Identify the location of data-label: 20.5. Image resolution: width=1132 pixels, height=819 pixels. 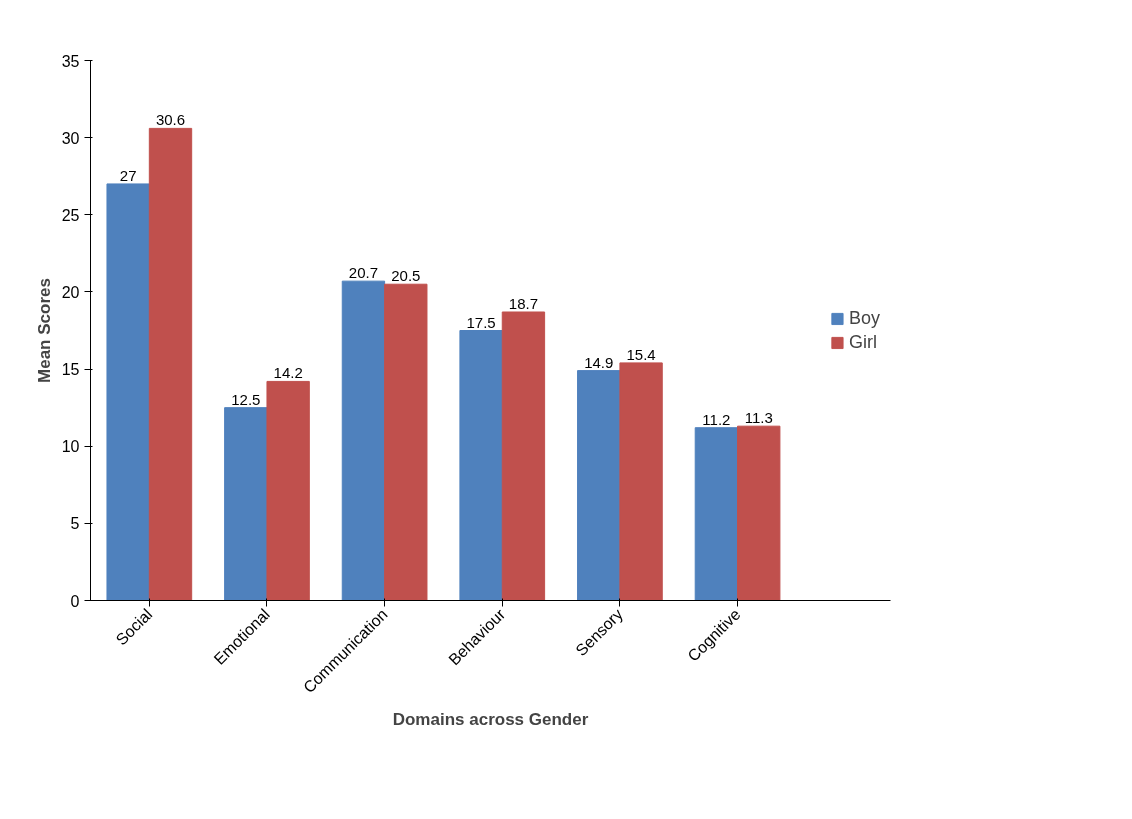
(406, 276).